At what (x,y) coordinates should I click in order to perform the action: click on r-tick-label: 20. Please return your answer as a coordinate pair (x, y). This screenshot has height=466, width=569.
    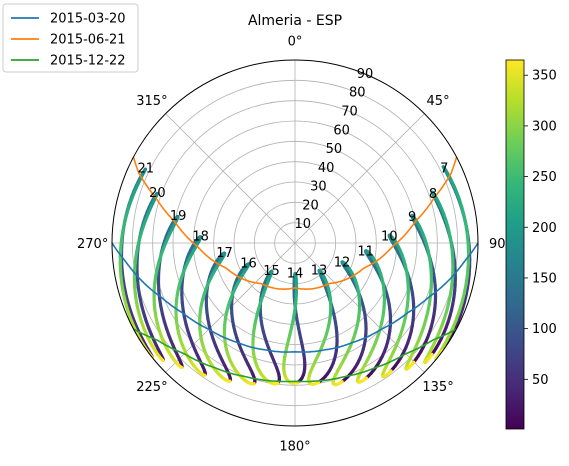
    Looking at the image, I should click on (310, 205).